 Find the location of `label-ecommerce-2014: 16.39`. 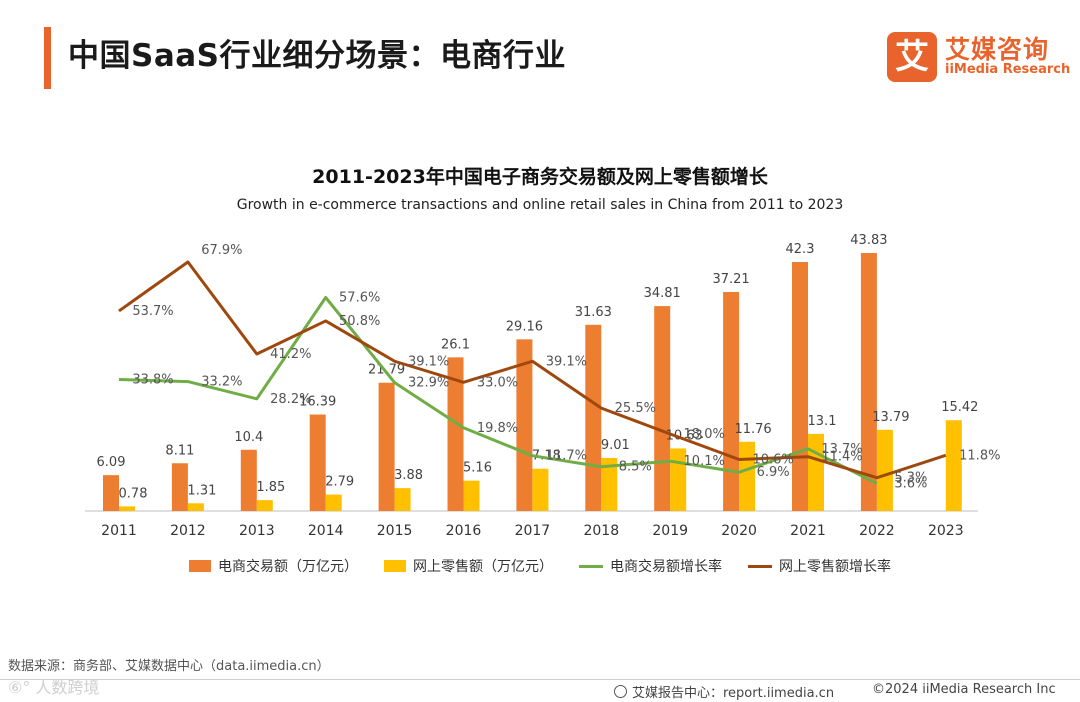

label-ecommerce-2014: 16.39 is located at coordinates (317, 402).